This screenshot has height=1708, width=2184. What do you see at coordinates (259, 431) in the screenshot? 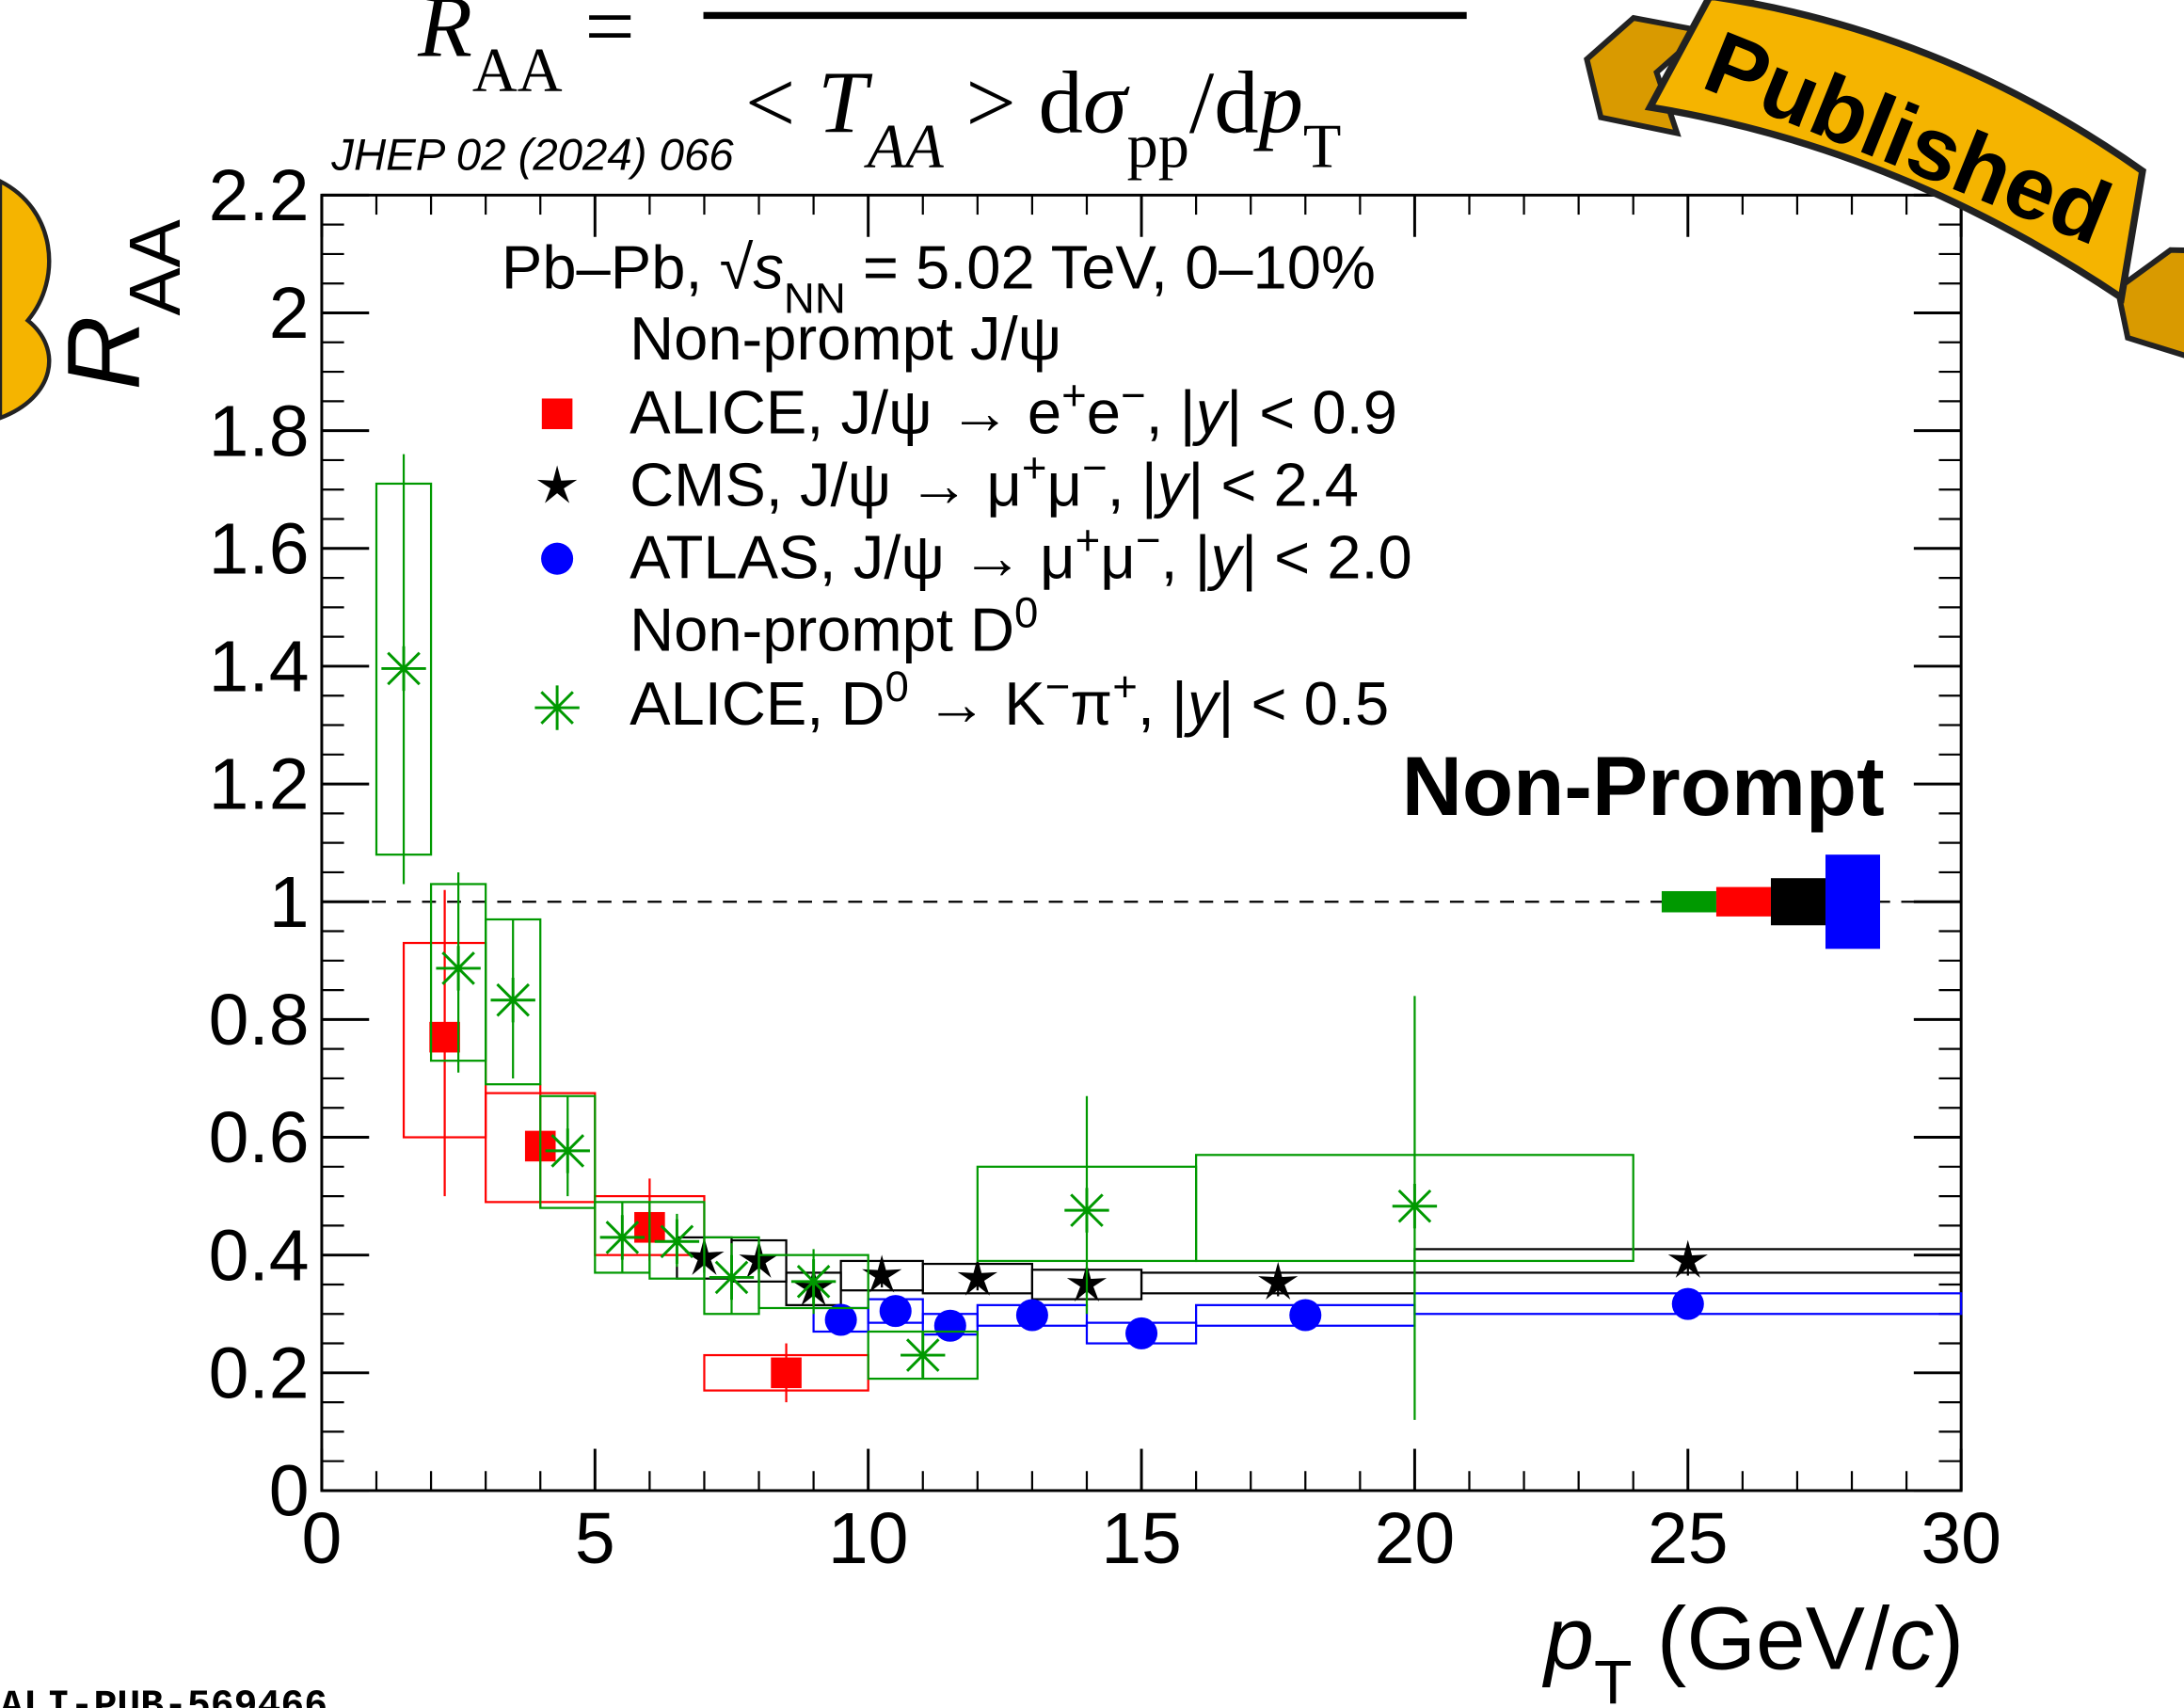
I see `y-tick-label: 1.8` at bounding box center [259, 431].